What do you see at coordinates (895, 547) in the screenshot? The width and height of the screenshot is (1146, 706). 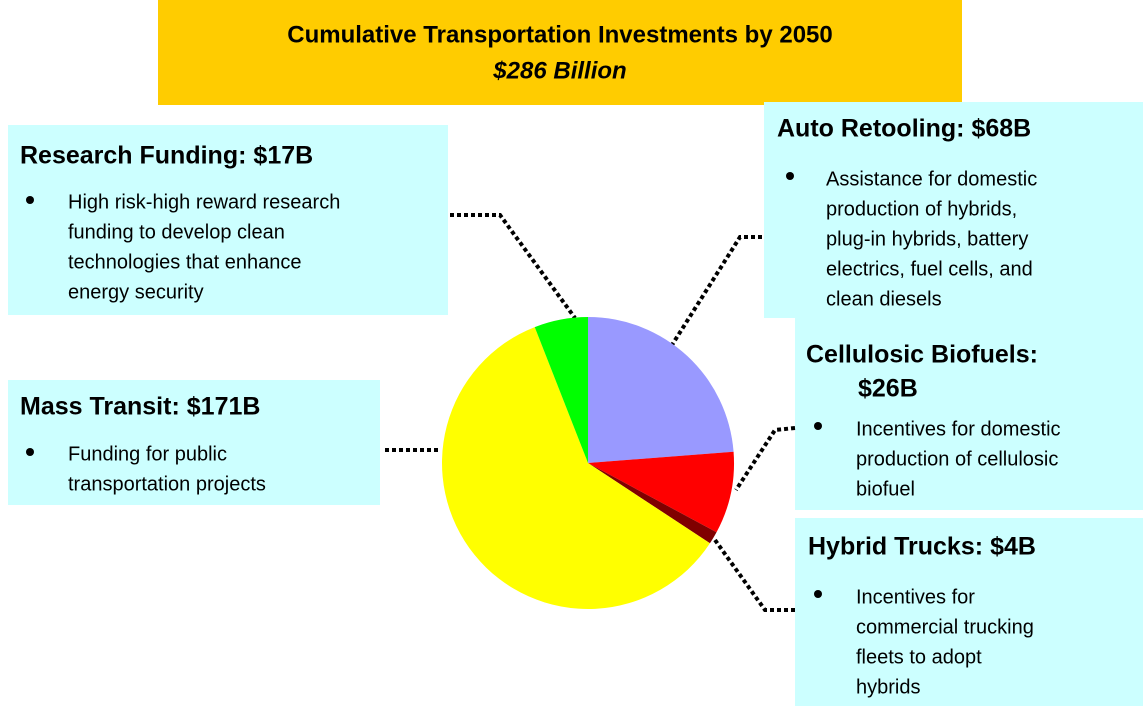 I see `category-label: Hybrid Trucks:` at bounding box center [895, 547].